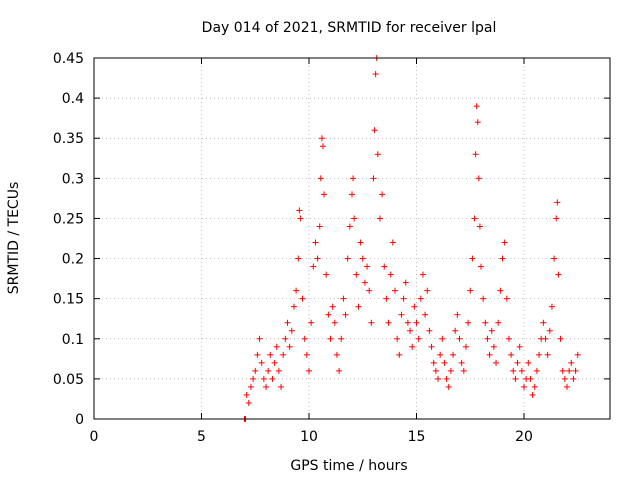 The height and width of the screenshot is (480, 640). What do you see at coordinates (68, 380) in the screenshot?
I see `y-tick-label: 0.05` at bounding box center [68, 380].